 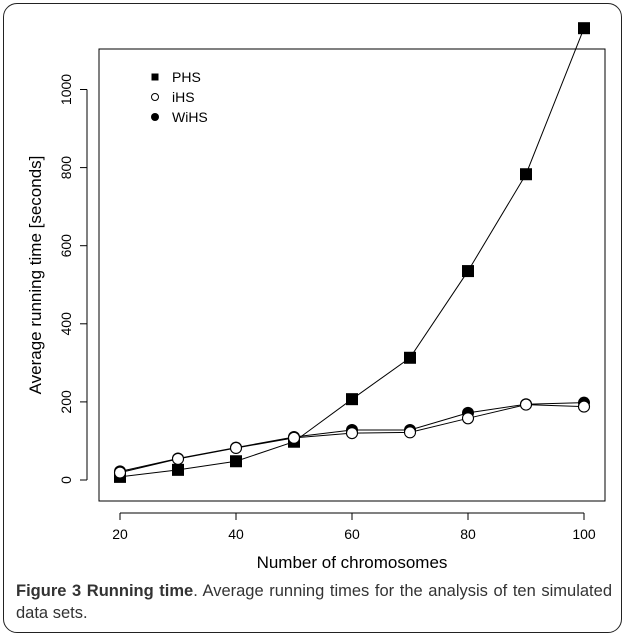 I want to click on y-tick-label-400: 400, so click(x=66, y=324).